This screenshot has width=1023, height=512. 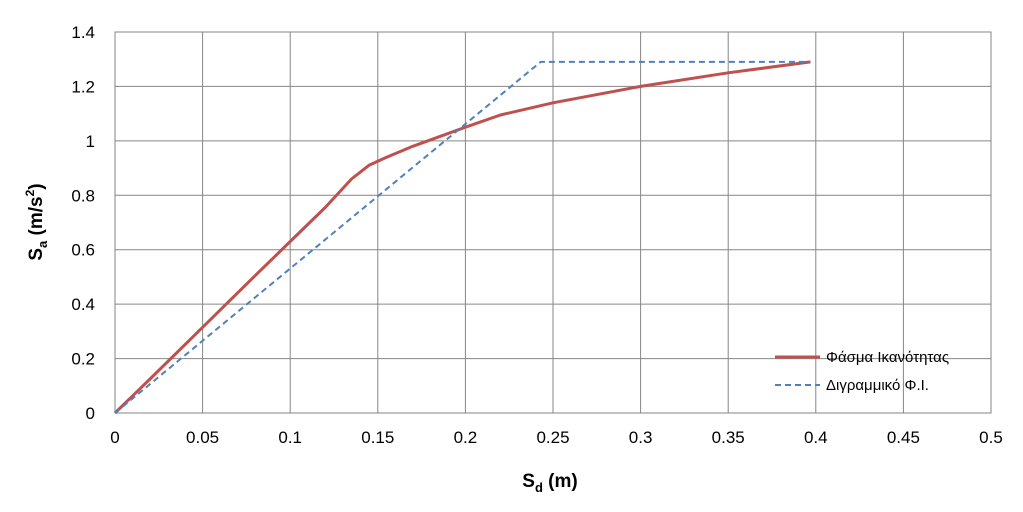 I want to click on x-tick-label: 0.2, so click(x=466, y=437).